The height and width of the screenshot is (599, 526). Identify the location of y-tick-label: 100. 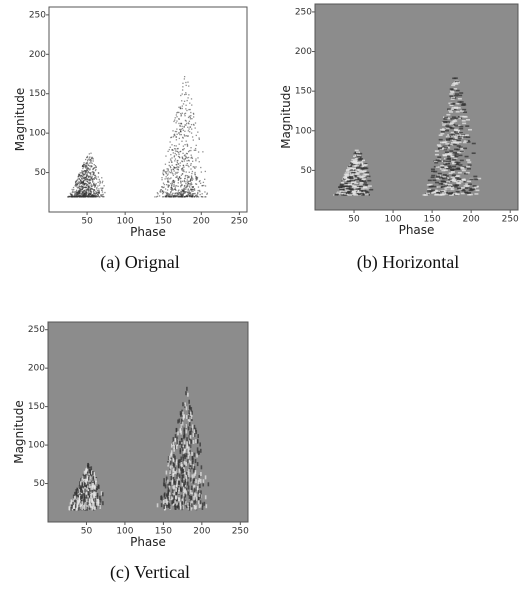
(303, 131).